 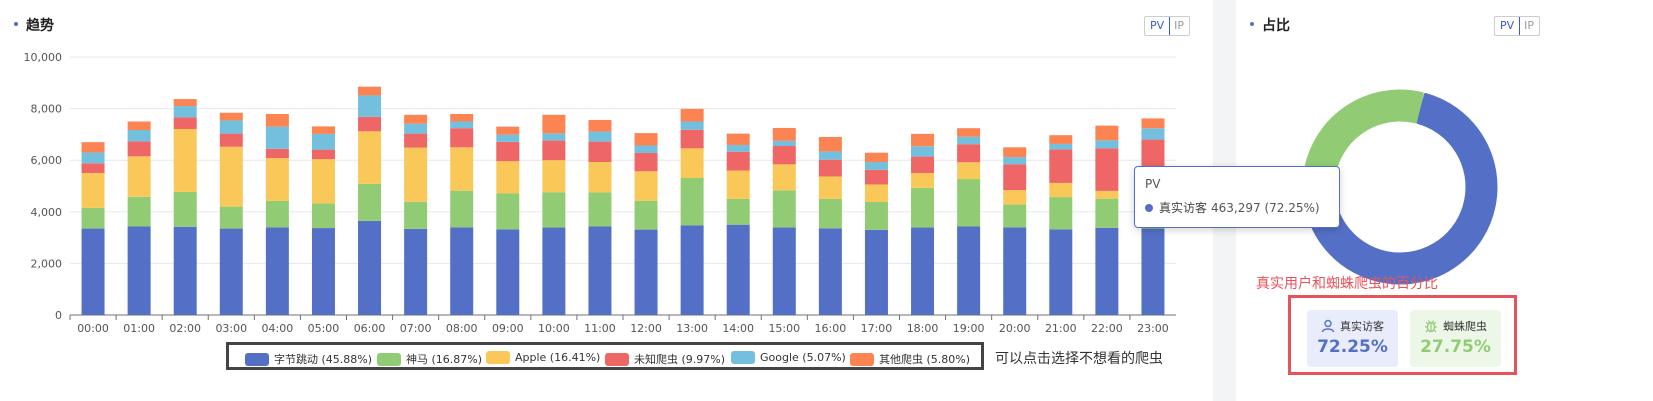 I want to click on legend-item-other-crawler: 其他爬虫 (5.80%), so click(x=910, y=359).